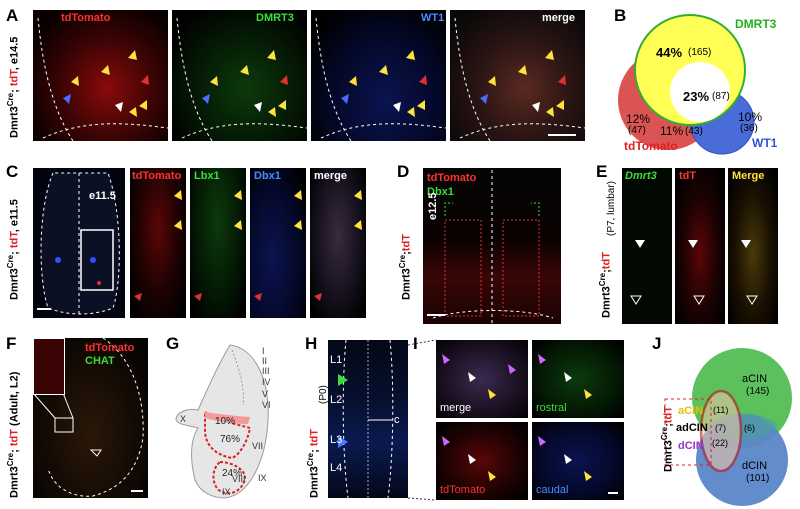 This screenshot has width=800, height=509. What do you see at coordinates (11, 343) in the screenshot?
I see `panel-label-f: F` at bounding box center [11, 343].